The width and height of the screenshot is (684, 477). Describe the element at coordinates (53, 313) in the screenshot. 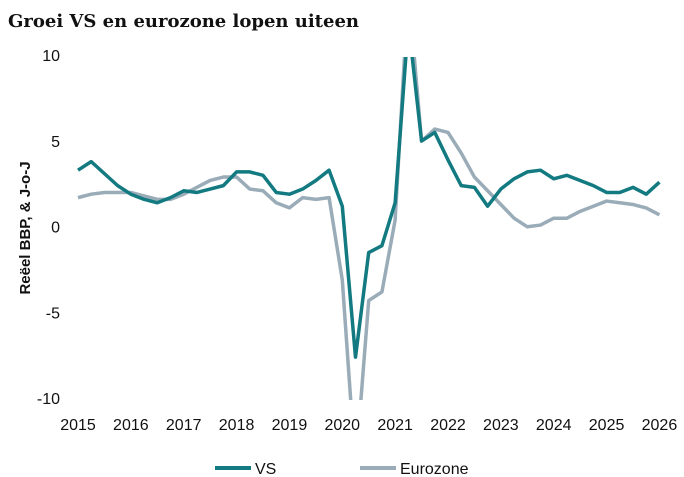

I see `y-tick-label: -5` at that location.